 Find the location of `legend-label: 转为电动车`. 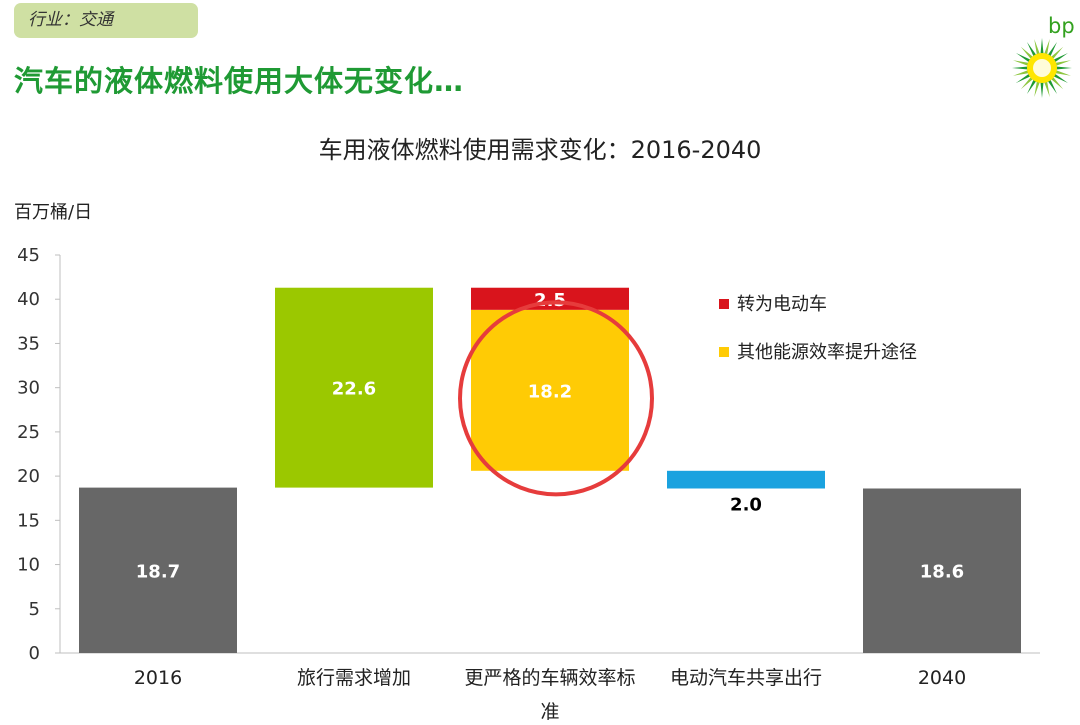

legend-label: 转为电动车 is located at coordinates (782, 304).